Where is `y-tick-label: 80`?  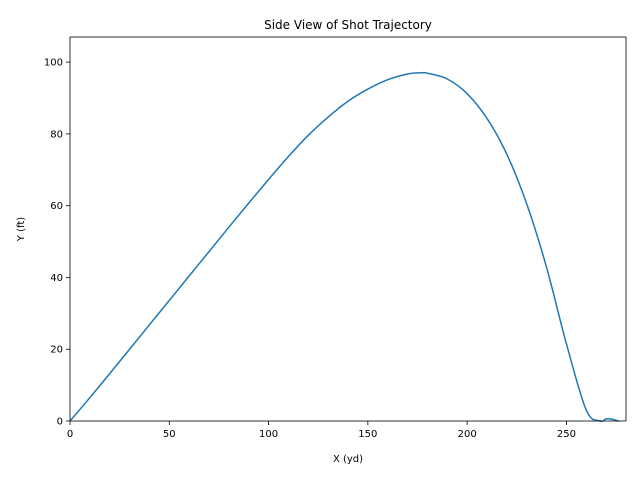 y-tick-label: 80 is located at coordinates (56, 134).